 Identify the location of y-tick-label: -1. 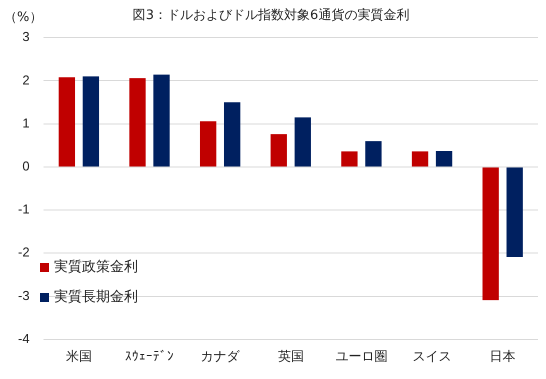
(24, 209).